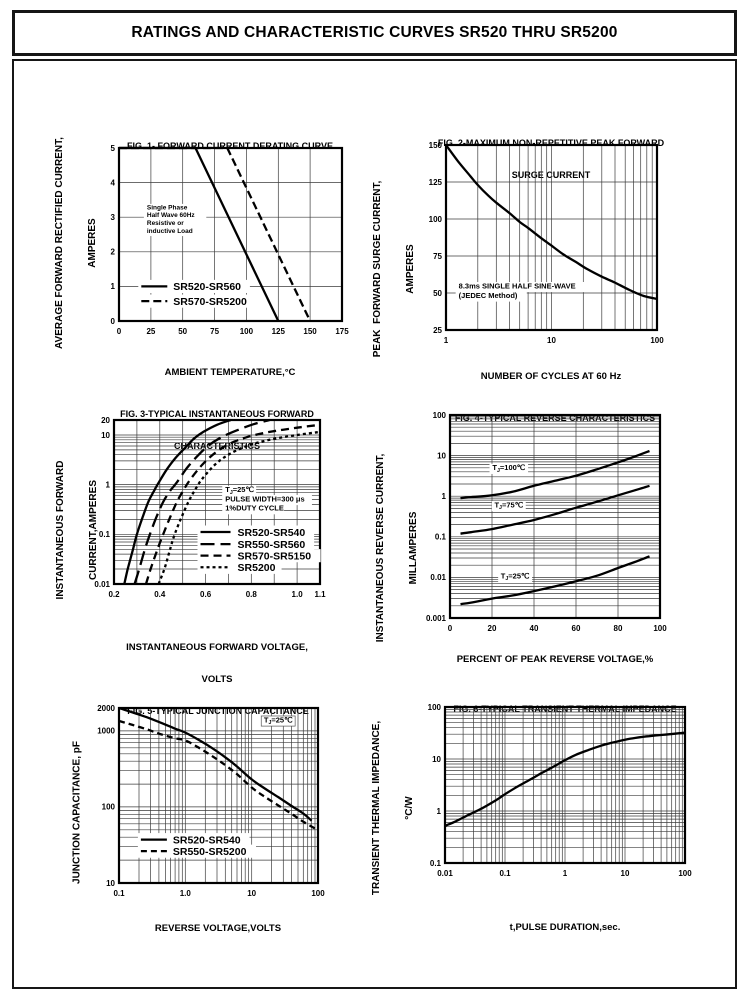 The width and height of the screenshot is (749, 1002). What do you see at coordinates (210, 302) in the screenshot?
I see `svg-text: SR570-SR5200` at bounding box center [210, 302].